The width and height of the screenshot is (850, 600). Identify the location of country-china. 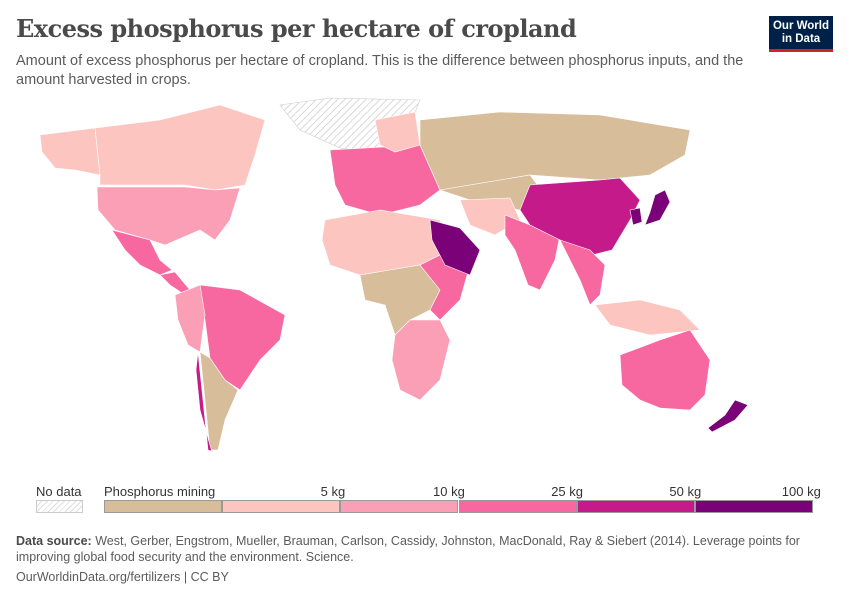
(580, 218).